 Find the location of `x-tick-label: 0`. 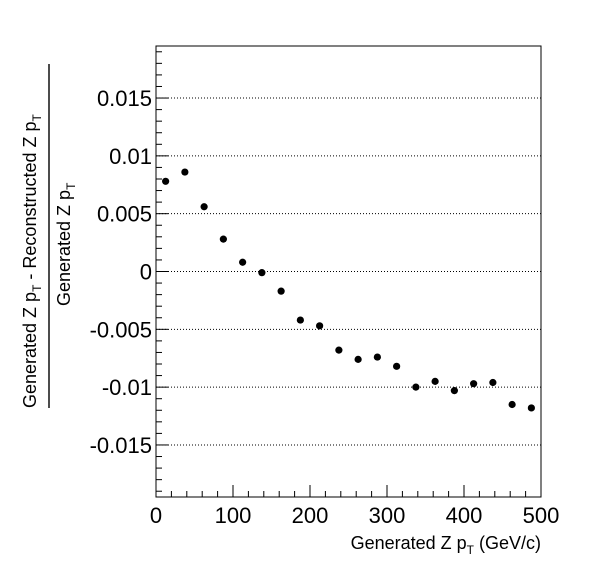

x-tick-label: 0 is located at coordinates (156, 515).